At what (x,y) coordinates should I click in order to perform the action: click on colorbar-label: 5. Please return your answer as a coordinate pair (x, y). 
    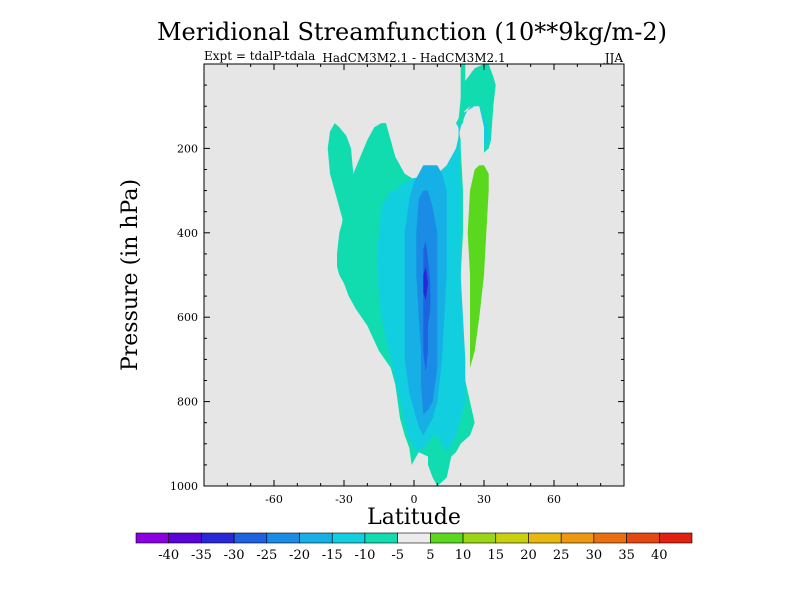
    Looking at the image, I should click on (430, 555).